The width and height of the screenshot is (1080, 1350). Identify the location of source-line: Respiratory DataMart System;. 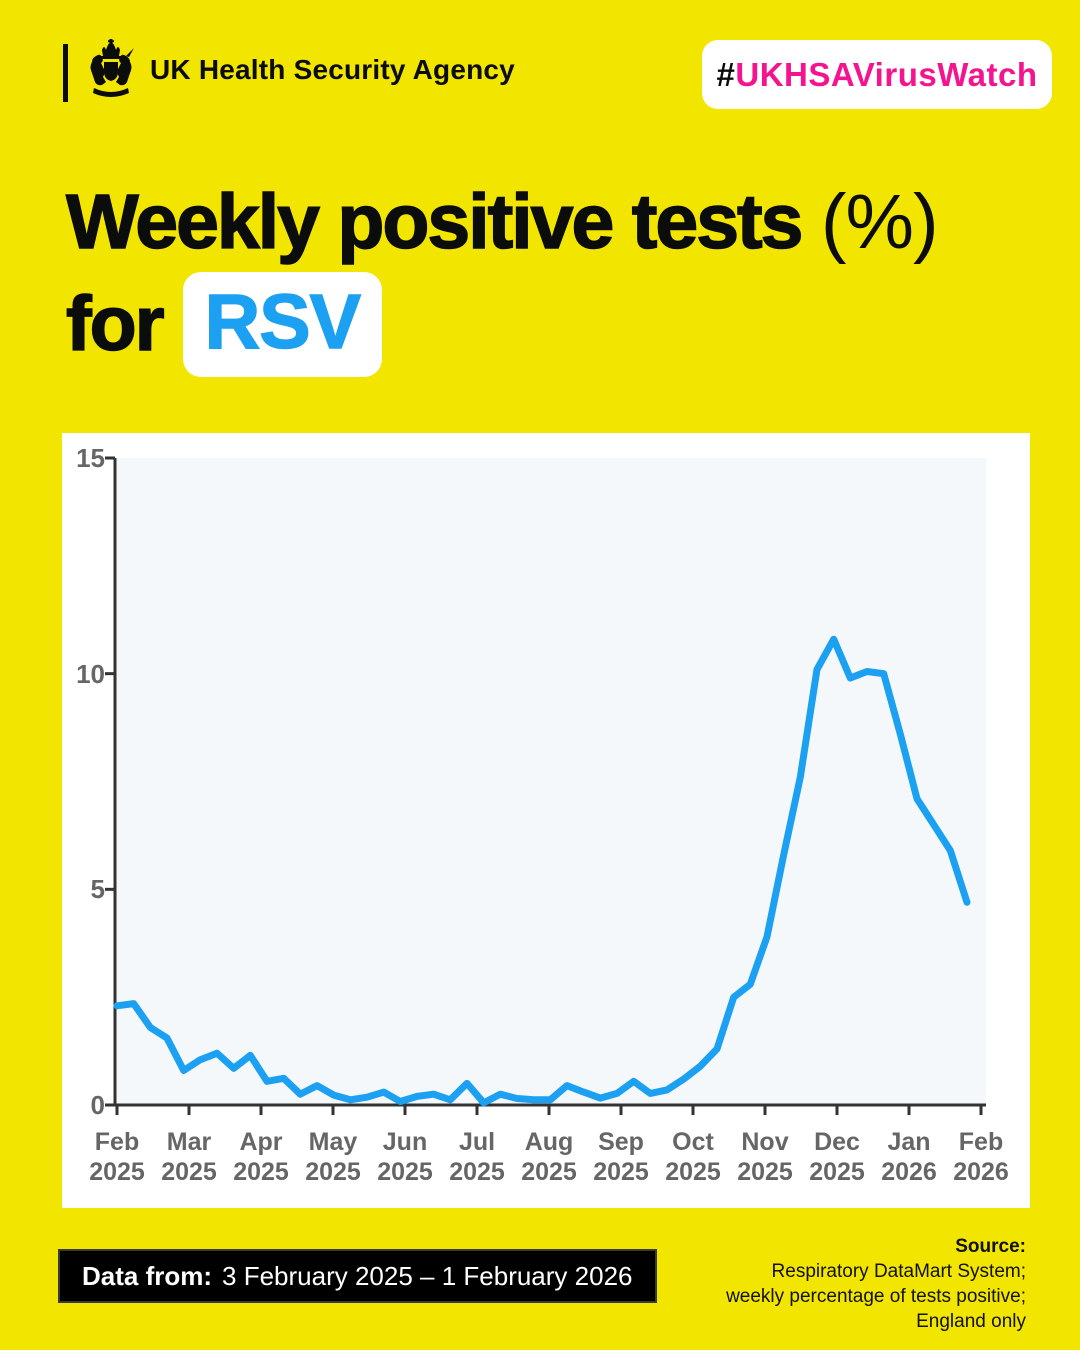
(898, 1271).